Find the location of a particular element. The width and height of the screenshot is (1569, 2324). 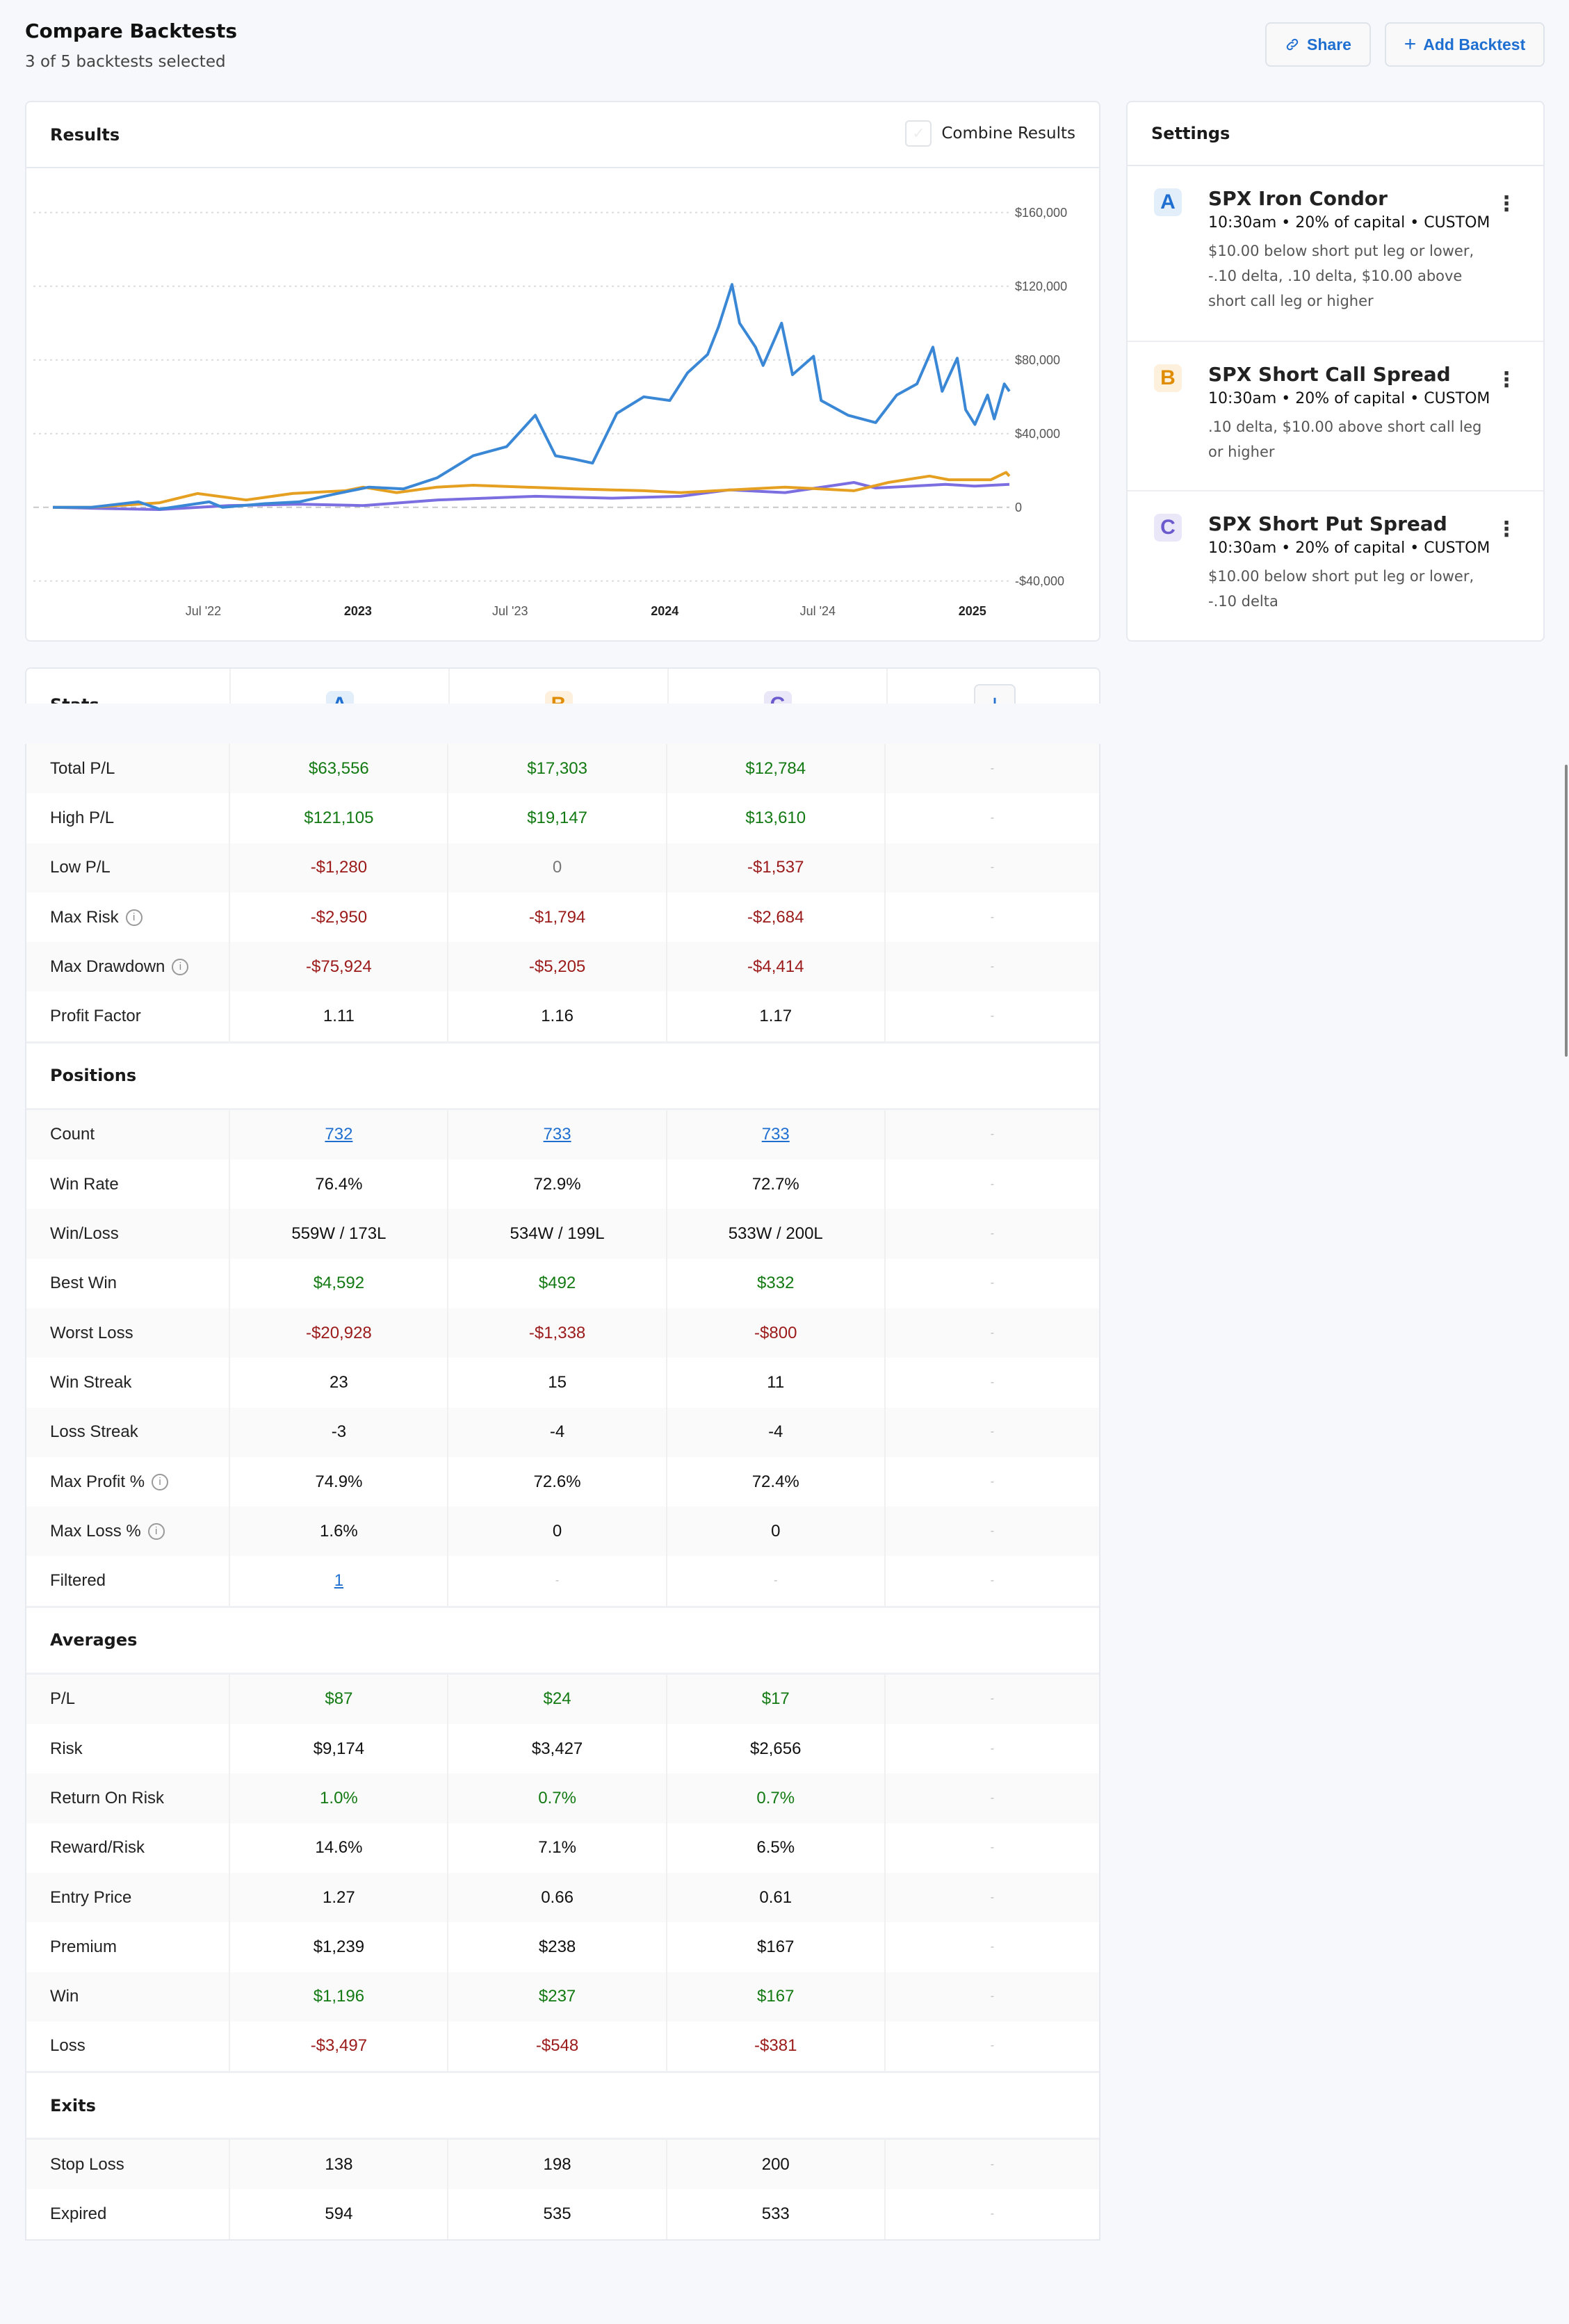

value-link: 732 is located at coordinates (339, 1134).